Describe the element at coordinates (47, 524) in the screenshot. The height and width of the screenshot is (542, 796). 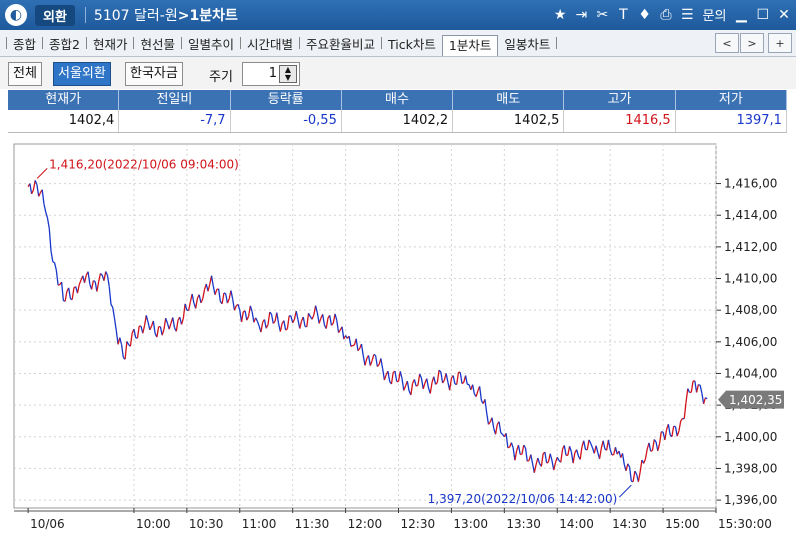
I see `x-tick-label: 10/06` at that location.